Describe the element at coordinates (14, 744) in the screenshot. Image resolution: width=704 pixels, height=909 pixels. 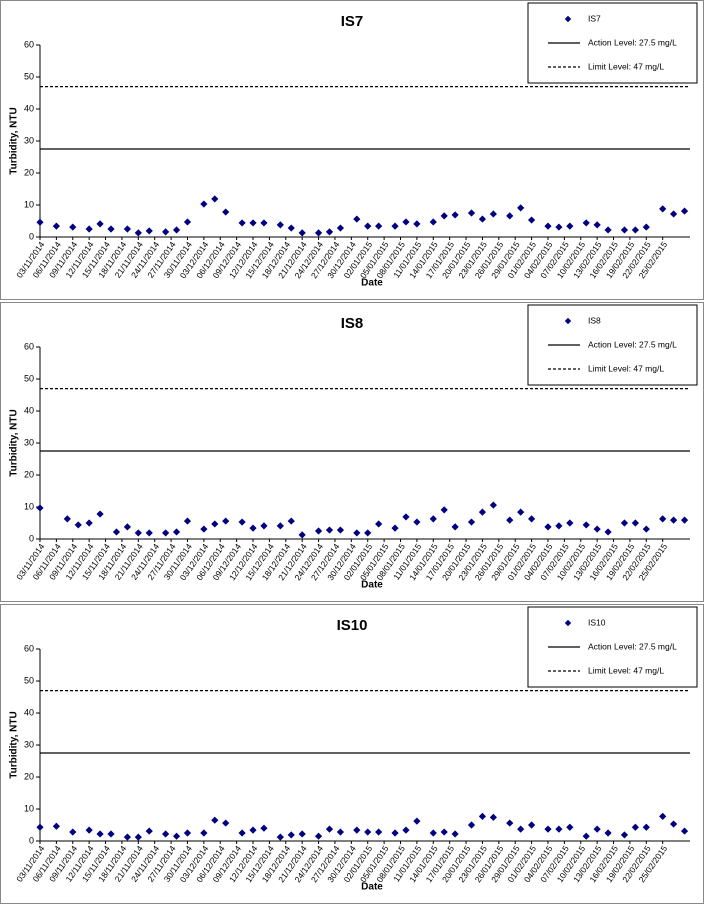
I see `y-axis-label: Turbidity, NTU` at that location.